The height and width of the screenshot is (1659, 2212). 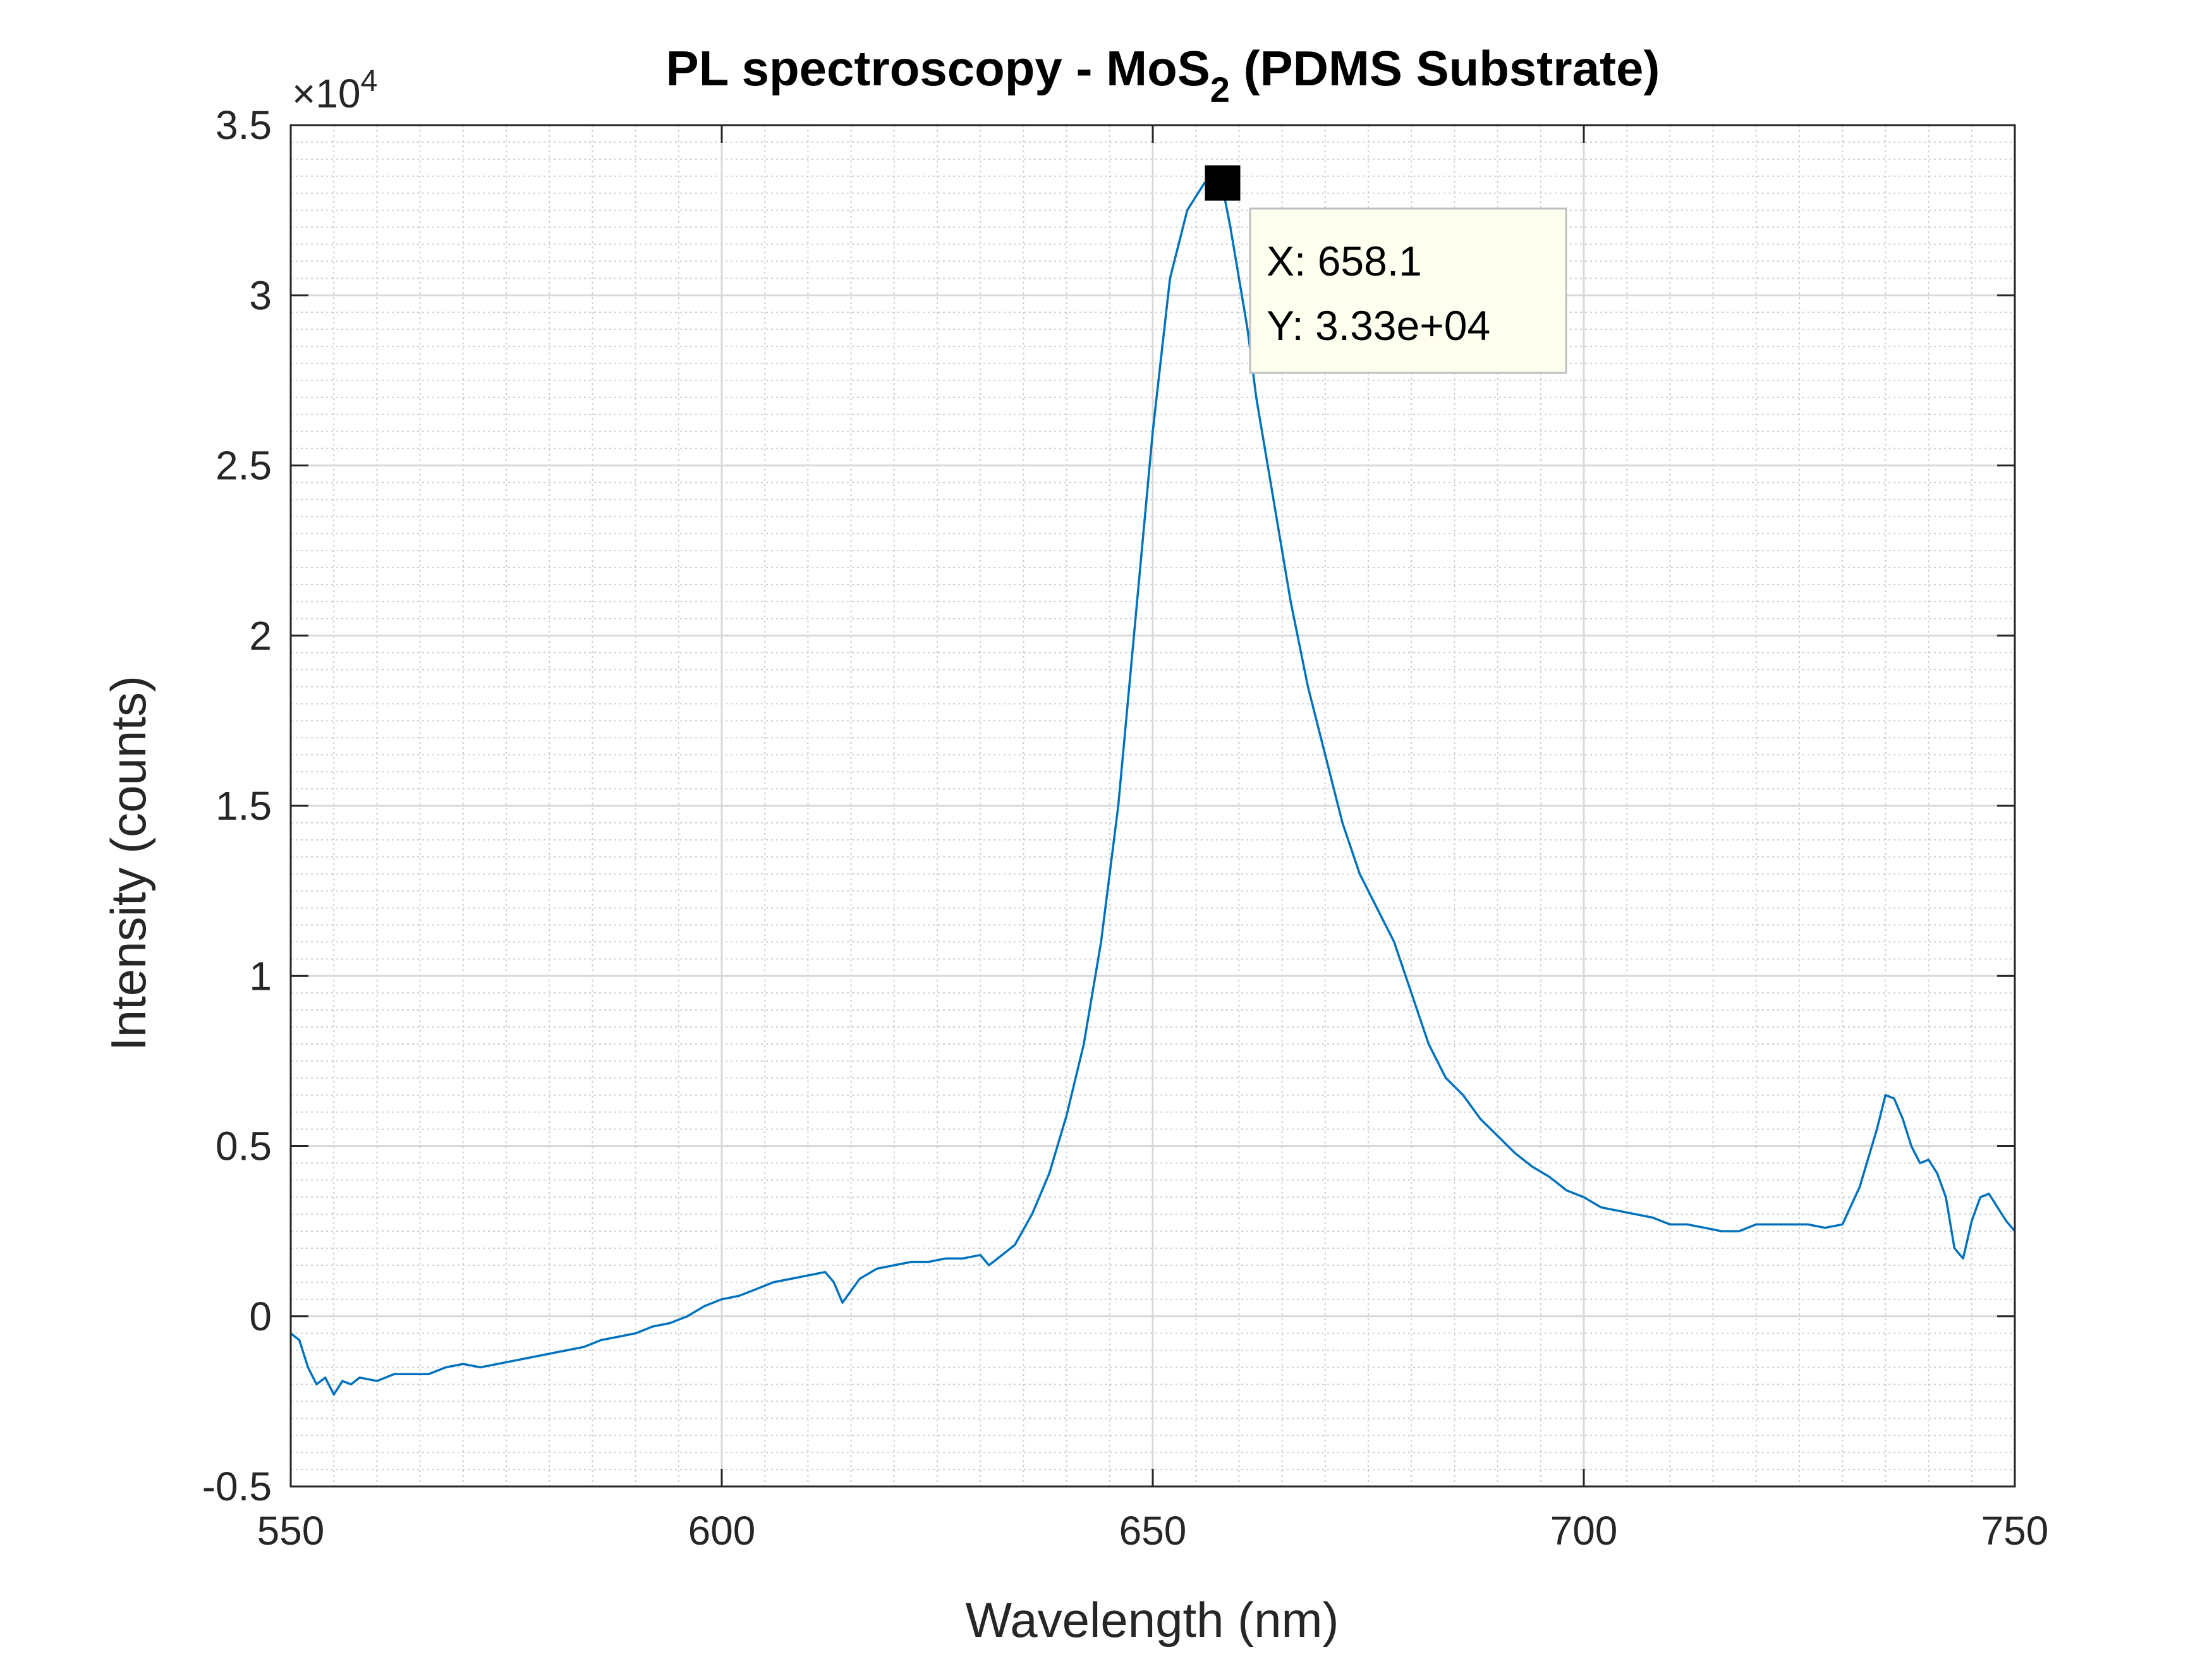 What do you see at coordinates (128, 863) in the screenshot?
I see `y-axis-label: Intensity (counts)` at bounding box center [128, 863].